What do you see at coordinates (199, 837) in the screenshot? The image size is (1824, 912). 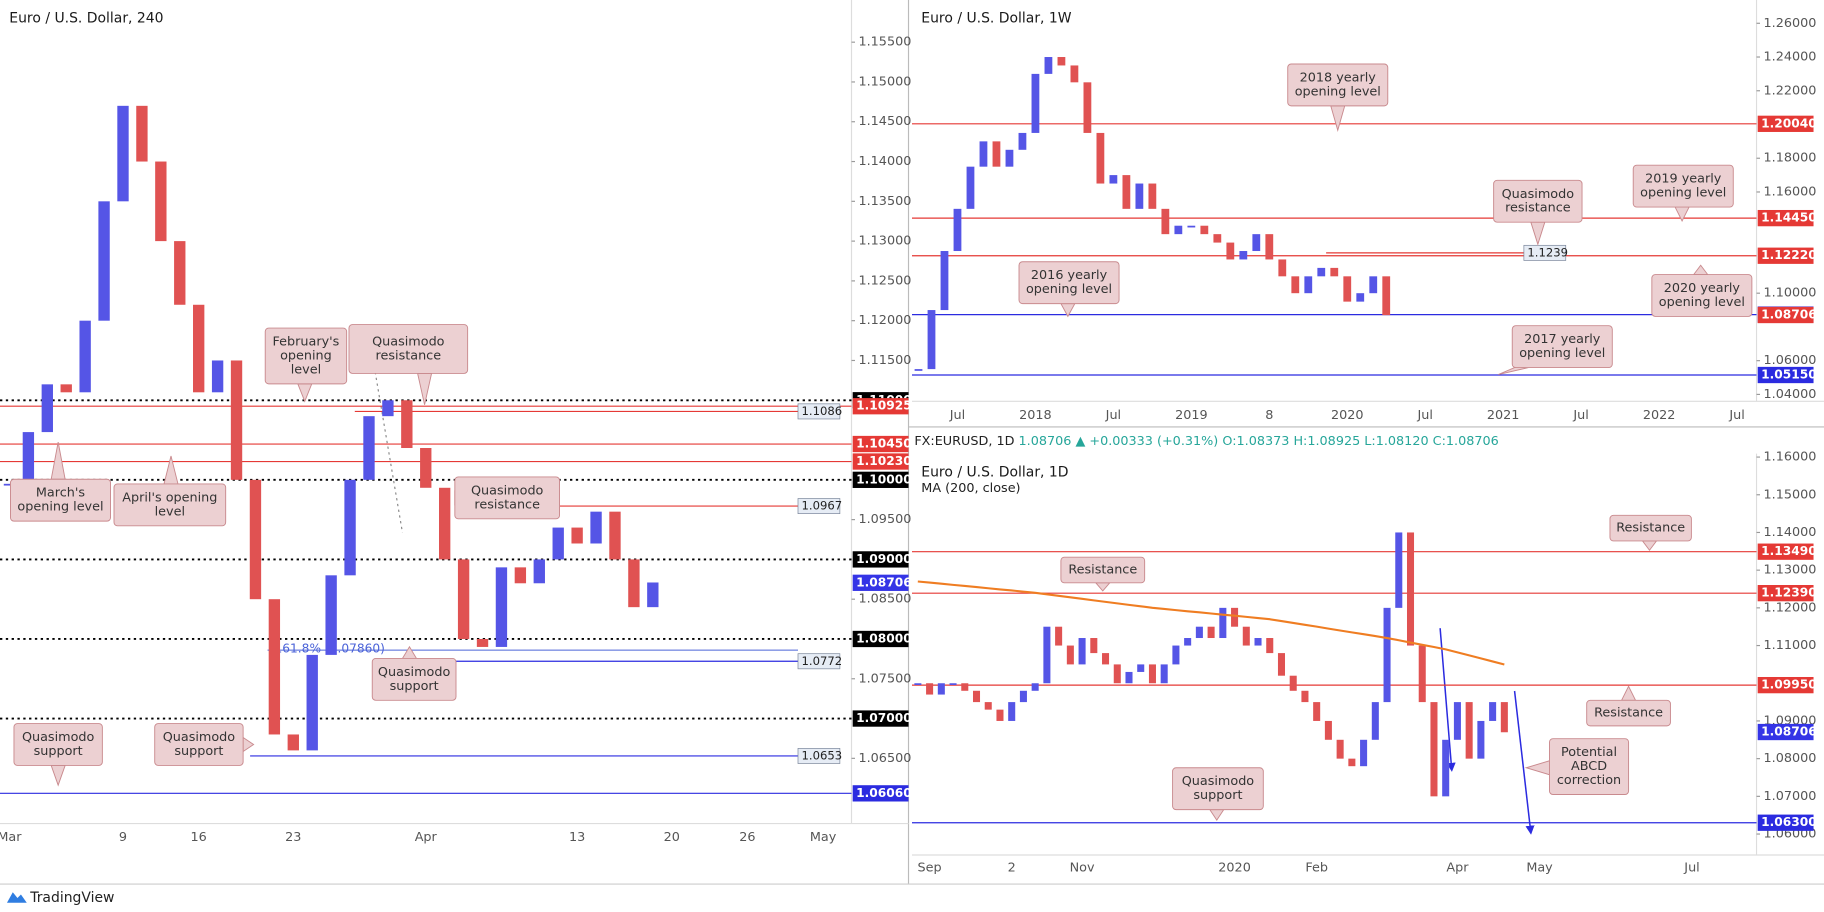 I see `x-tick-label: 16` at bounding box center [199, 837].